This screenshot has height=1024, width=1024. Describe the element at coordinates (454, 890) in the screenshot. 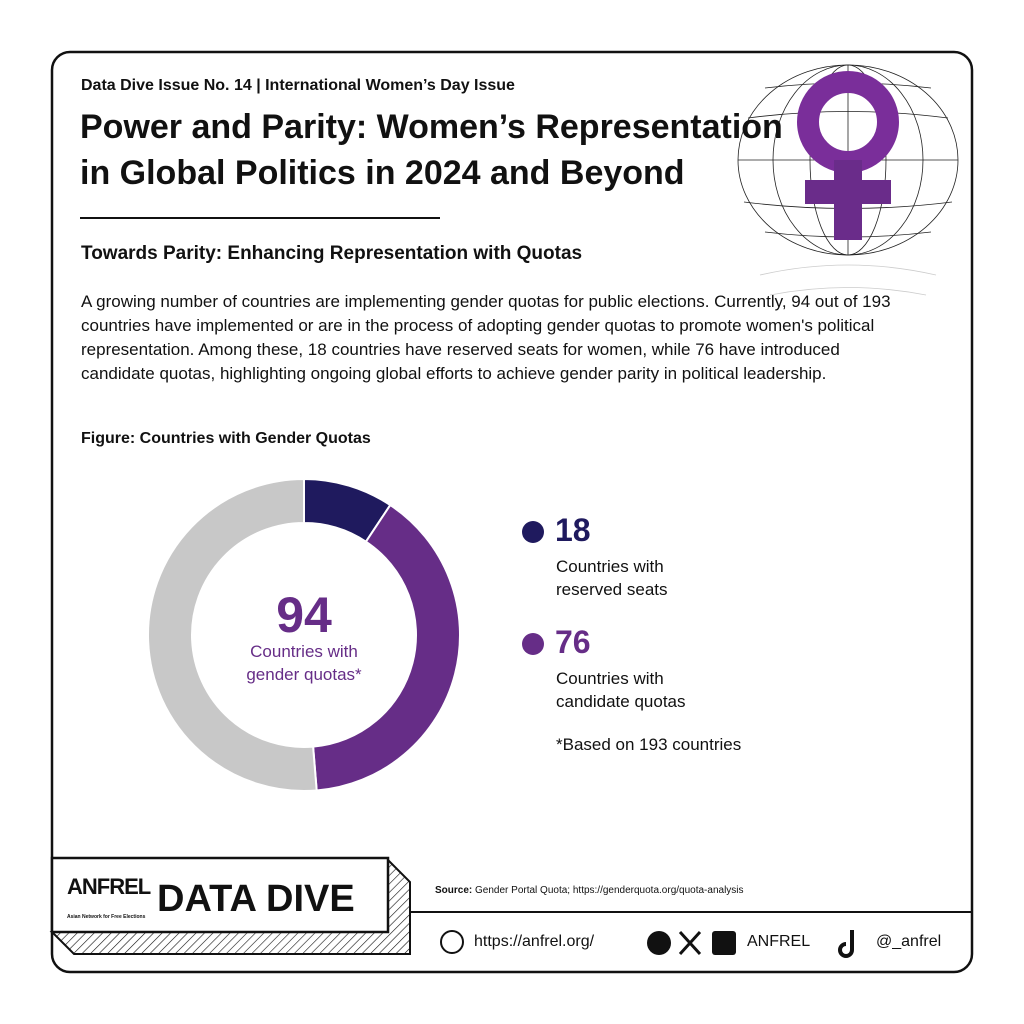

I see `source-label: Source:` at that location.